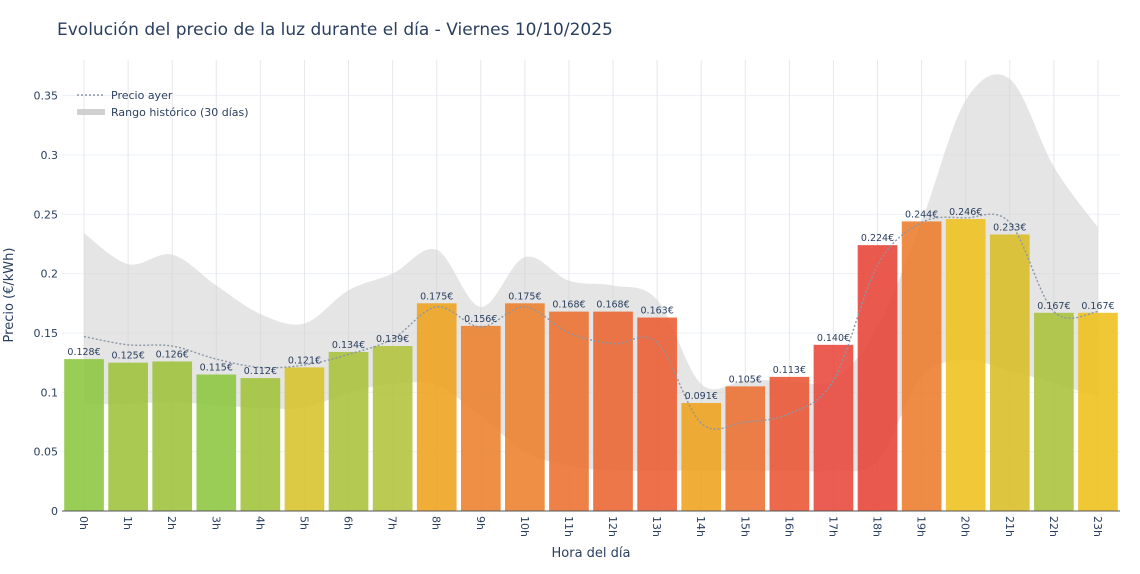  What do you see at coordinates (965, 212) in the screenshot?
I see `bar-value-label: 0.246€` at bounding box center [965, 212].